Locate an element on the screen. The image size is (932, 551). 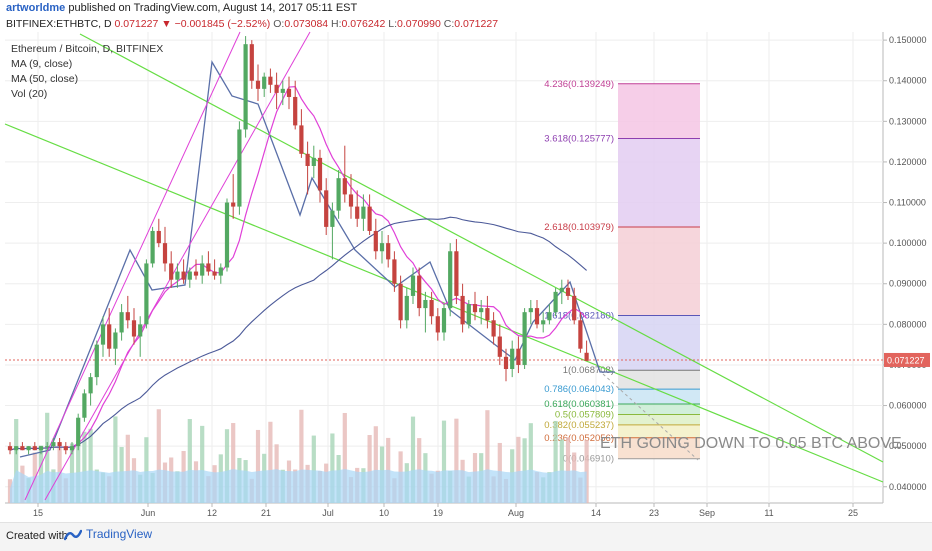
legend-ma9: MA (9, close) is located at coordinates (42, 64).